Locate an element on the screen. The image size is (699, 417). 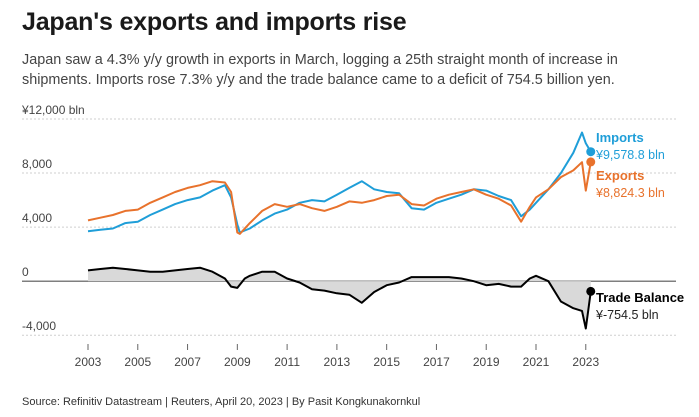
y-tick-label: 4,000 is located at coordinates (37, 218).